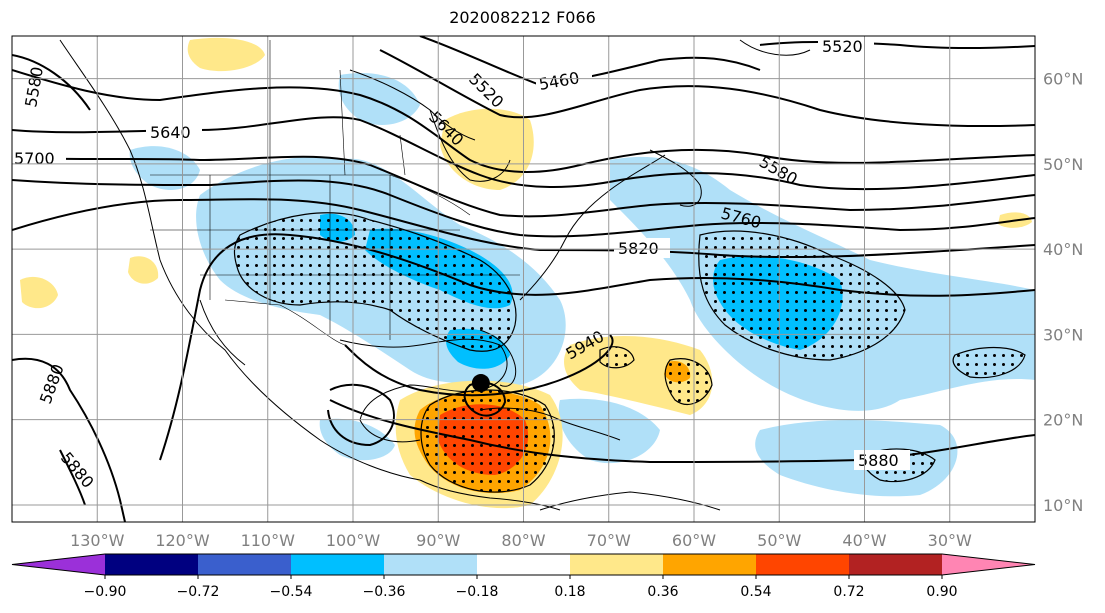 The image size is (1105, 613). I want to click on shade-yellow-bc, so click(226, 54).